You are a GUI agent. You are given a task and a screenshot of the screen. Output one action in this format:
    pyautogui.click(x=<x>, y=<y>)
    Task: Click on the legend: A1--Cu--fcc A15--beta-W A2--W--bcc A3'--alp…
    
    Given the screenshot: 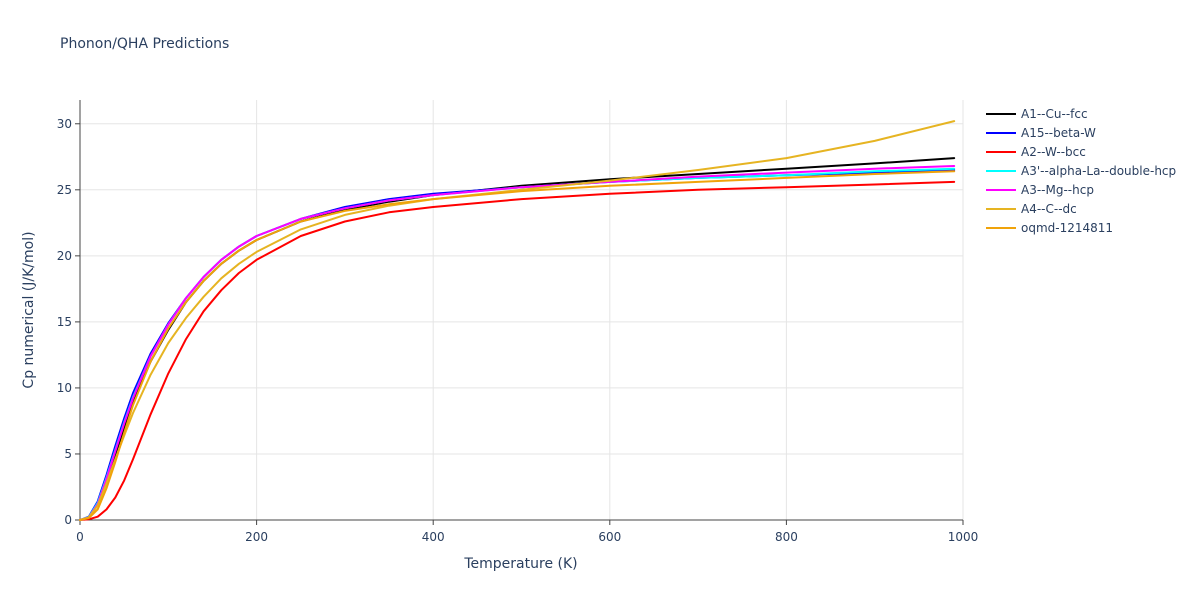 What is the action you would take?
    pyautogui.click(x=1081, y=171)
    